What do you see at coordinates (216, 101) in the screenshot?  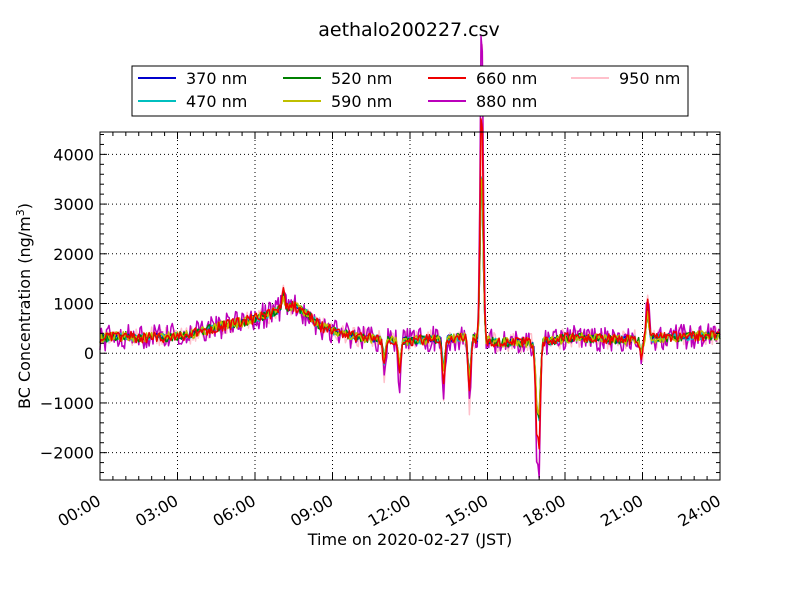 I see `legend-label: 470 nm` at bounding box center [216, 101].